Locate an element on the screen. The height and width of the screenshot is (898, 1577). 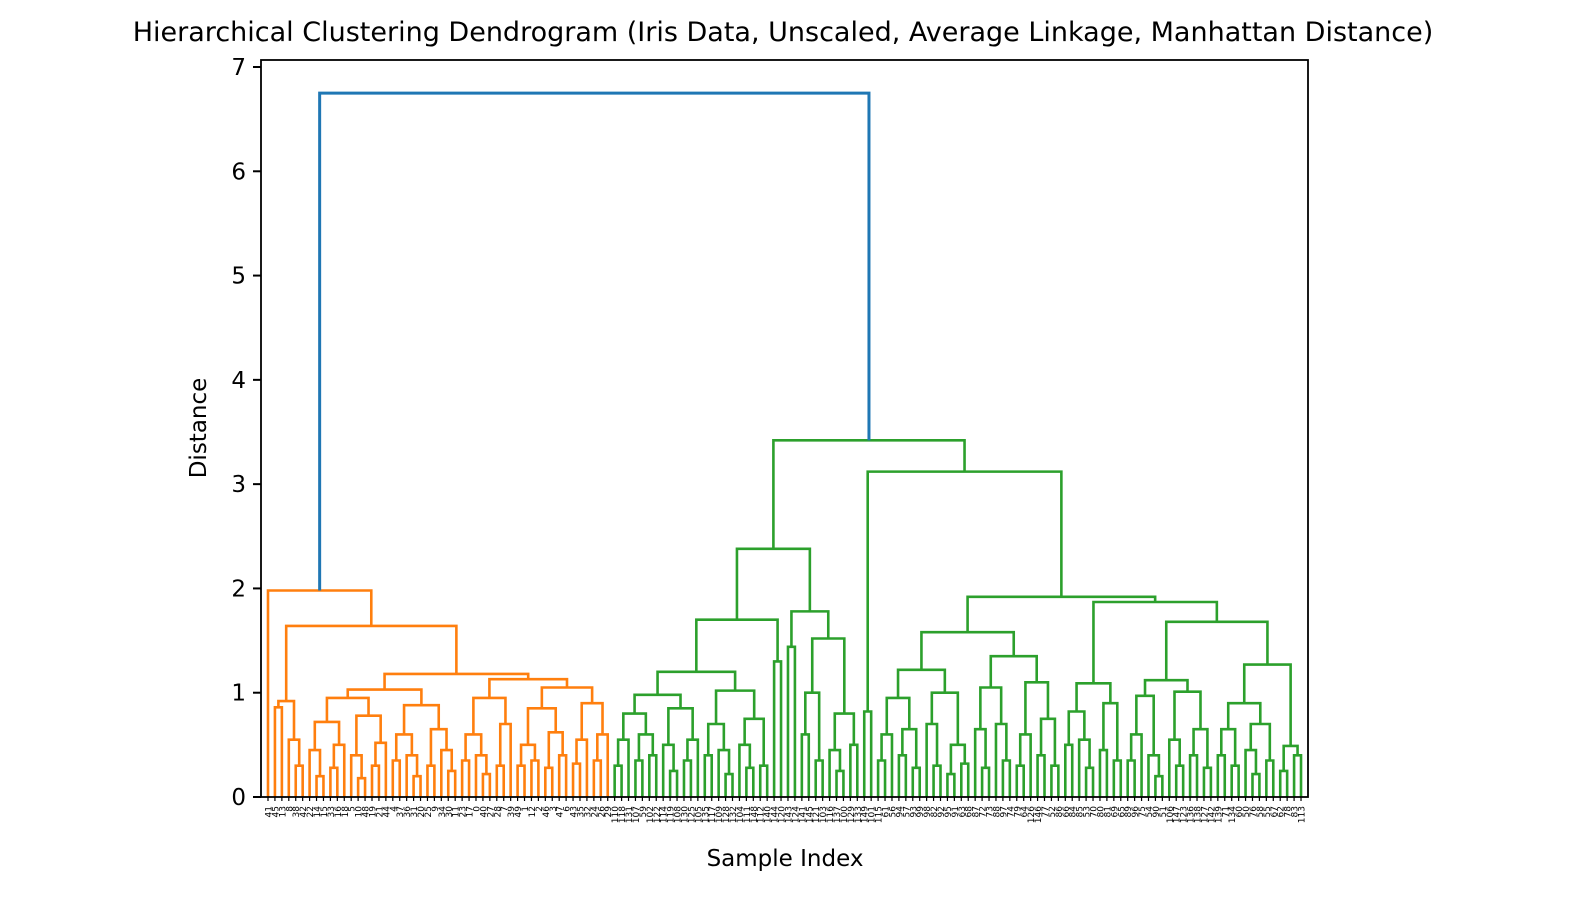
leaf-label: 79 is located at coordinates (1018, 812).